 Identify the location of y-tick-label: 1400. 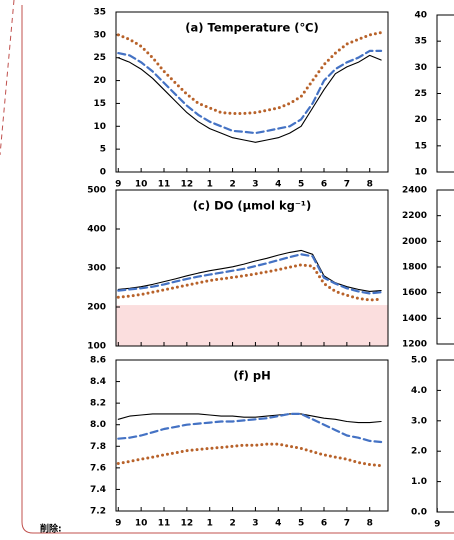
(414, 319).